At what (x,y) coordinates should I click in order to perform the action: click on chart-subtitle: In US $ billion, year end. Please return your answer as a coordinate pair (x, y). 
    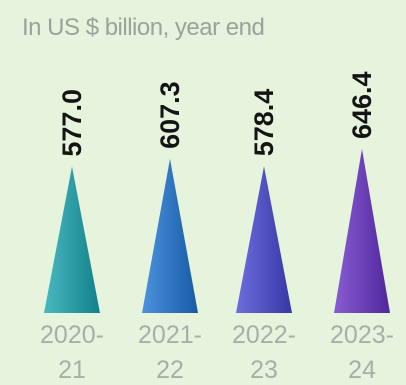
    Looking at the image, I should click on (143, 27).